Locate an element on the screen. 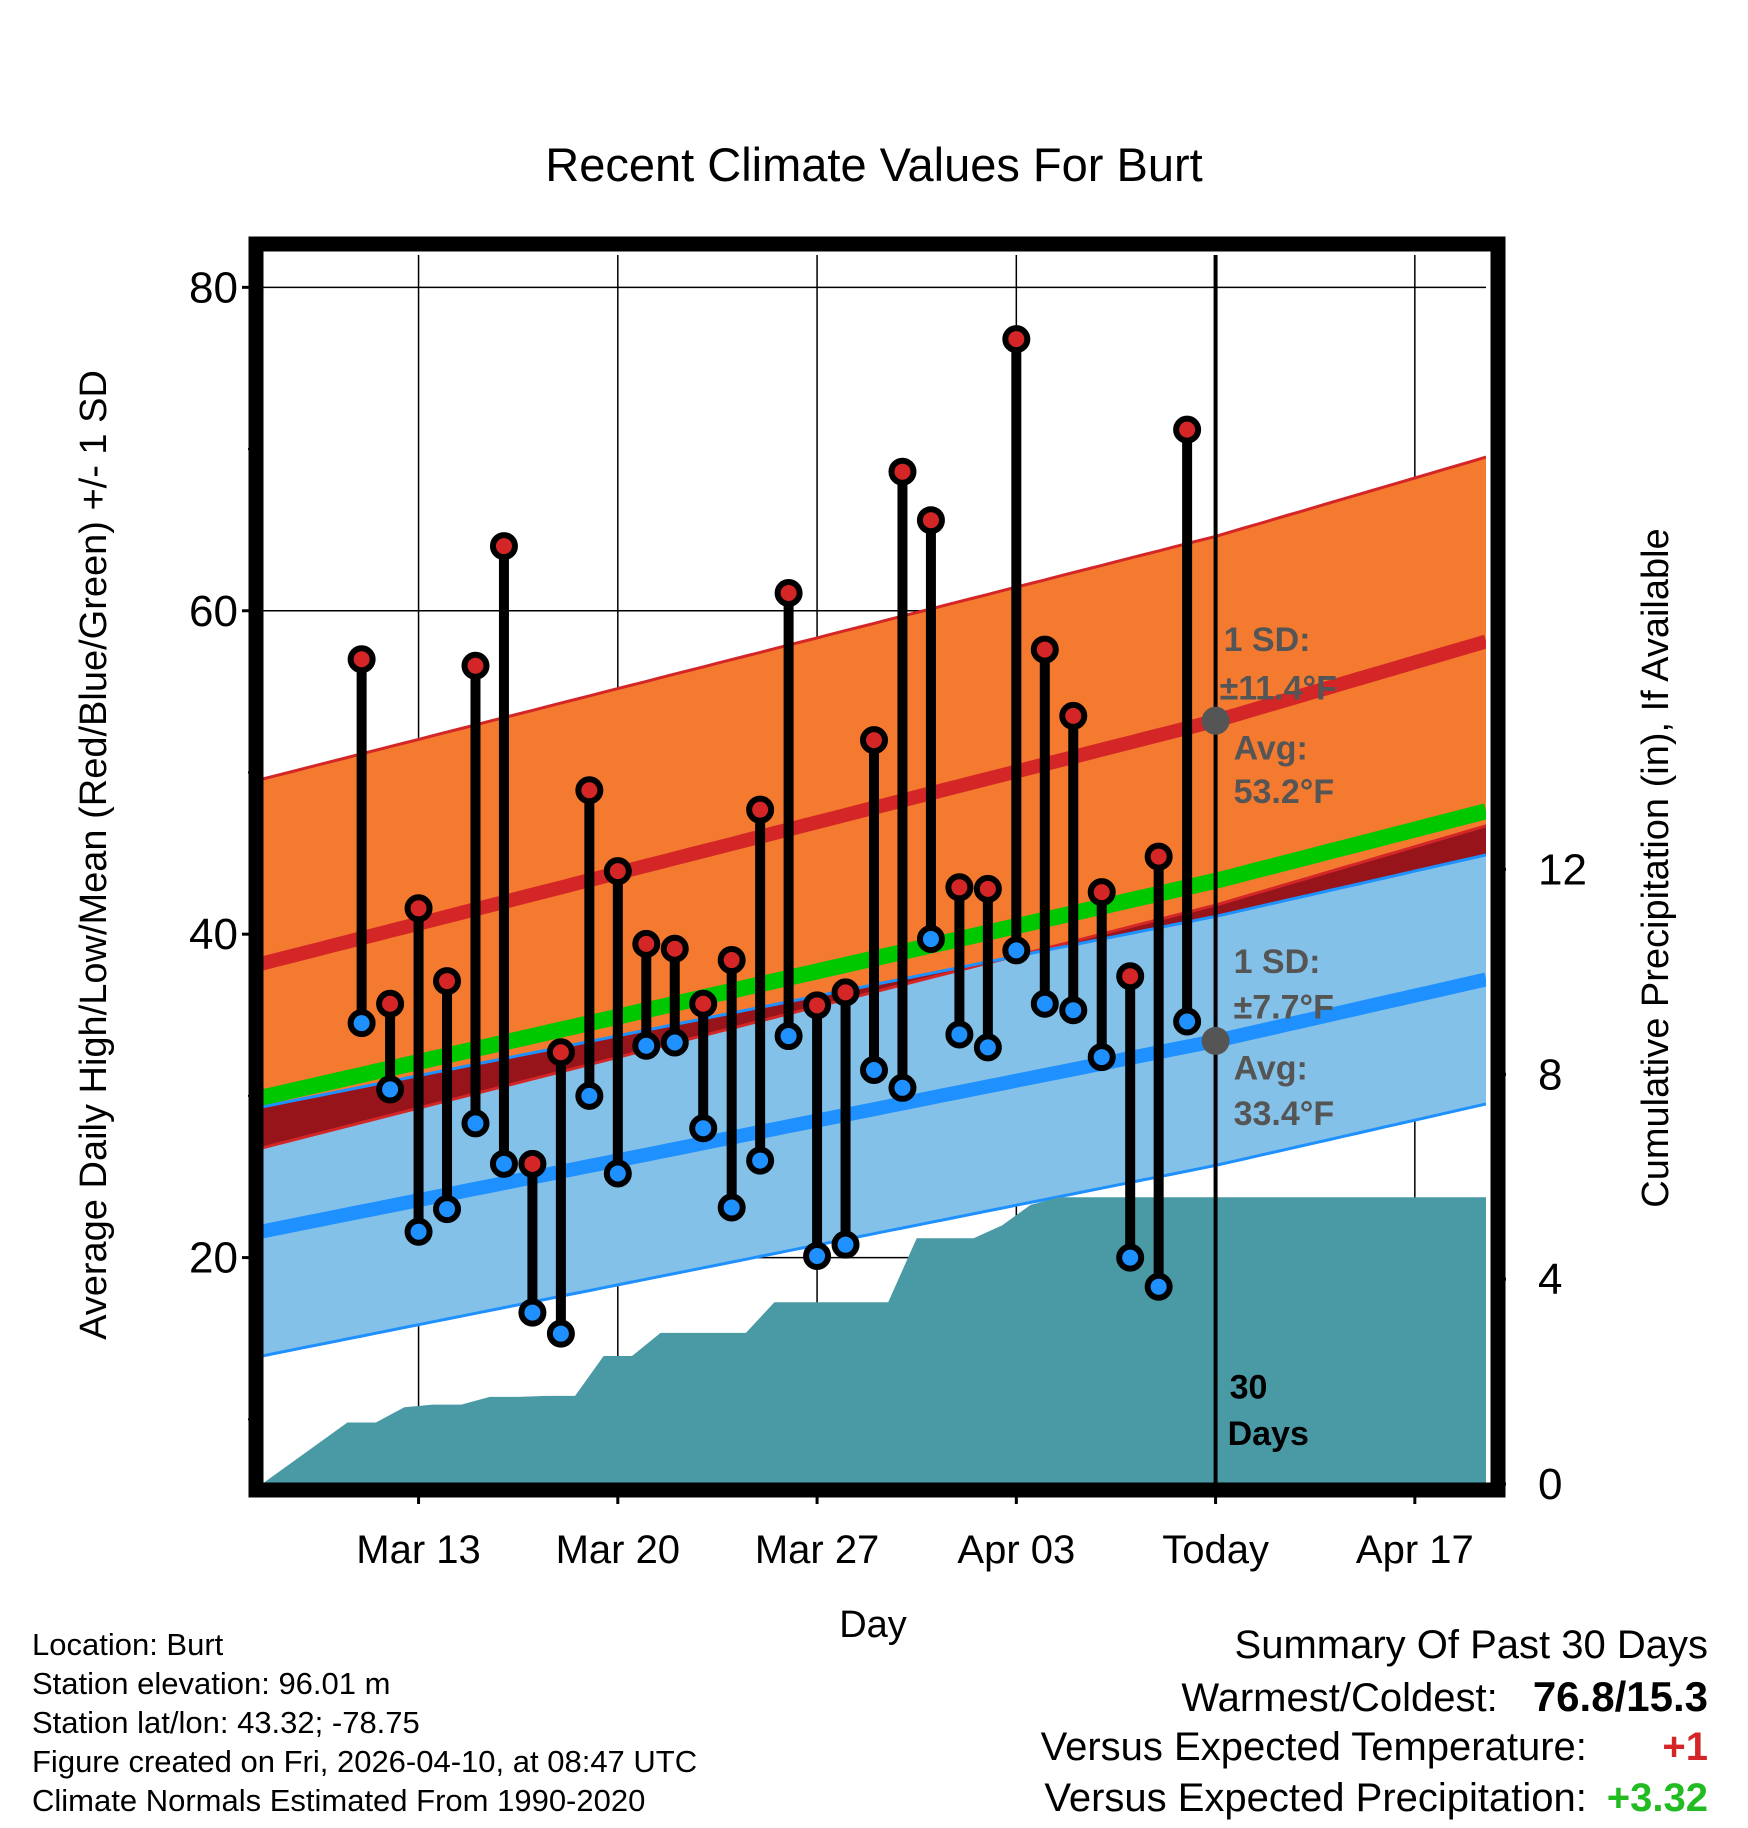 This screenshot has height=1828, width=1748. warm-cold-row: Warmest/Coldest: 76.8/15.3 is located at coordinates (1374, 1696).